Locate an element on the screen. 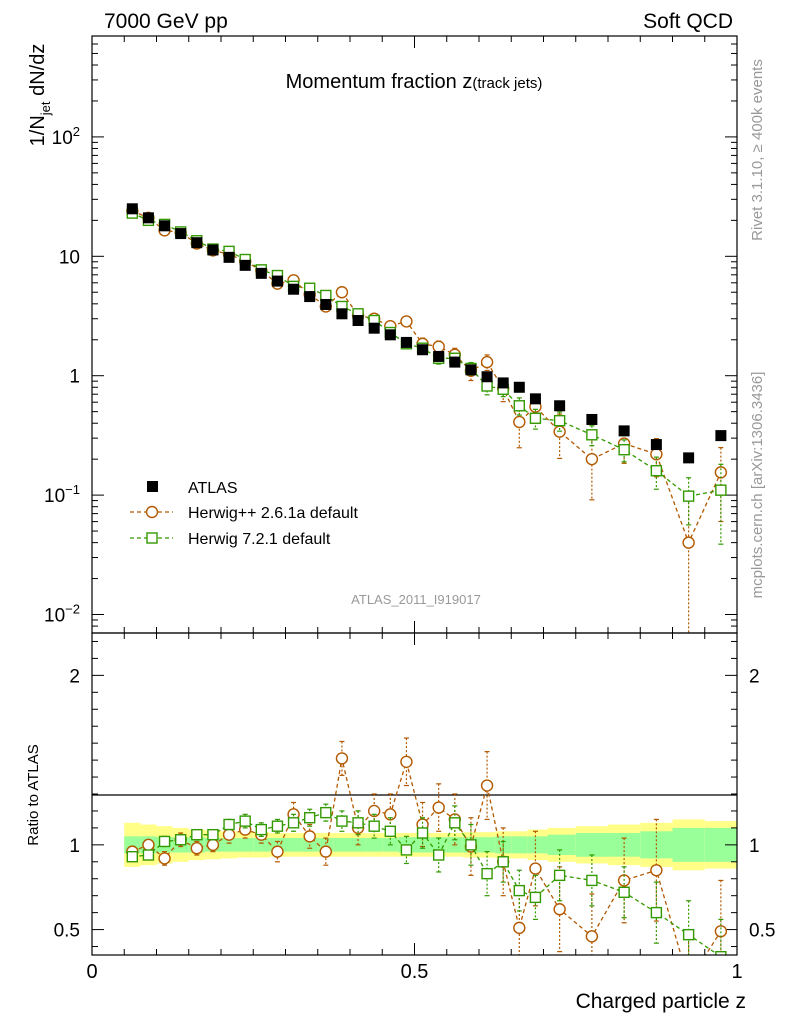 This screenshot has height=1024, width=786. y-tick-label-ratio-left: 0.5 is located at coordinates (67, 931).